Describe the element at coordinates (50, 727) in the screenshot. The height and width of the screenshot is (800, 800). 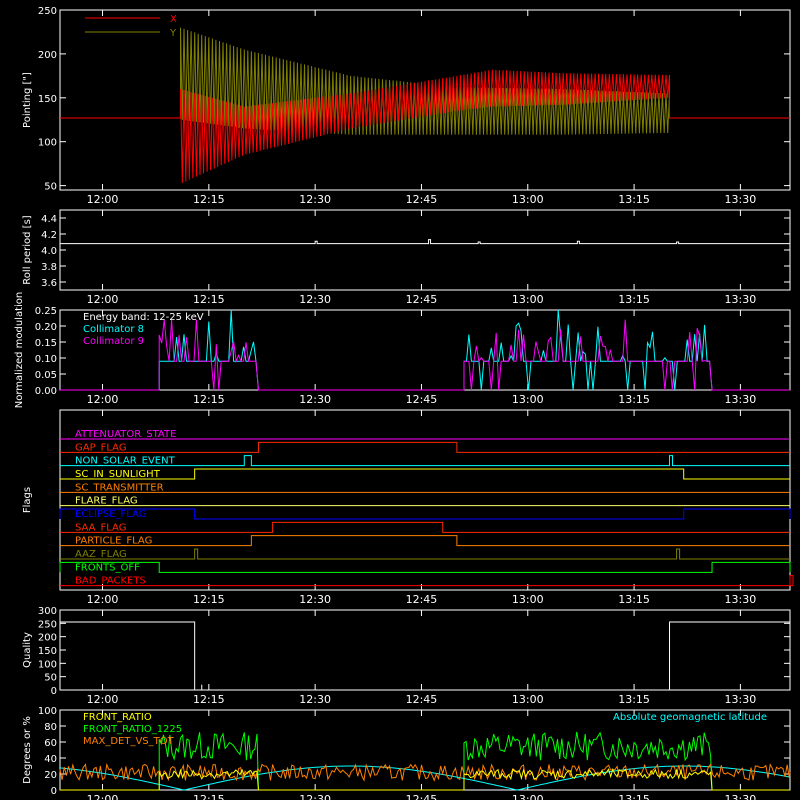
I see `y-tick-label: 80` at that location.